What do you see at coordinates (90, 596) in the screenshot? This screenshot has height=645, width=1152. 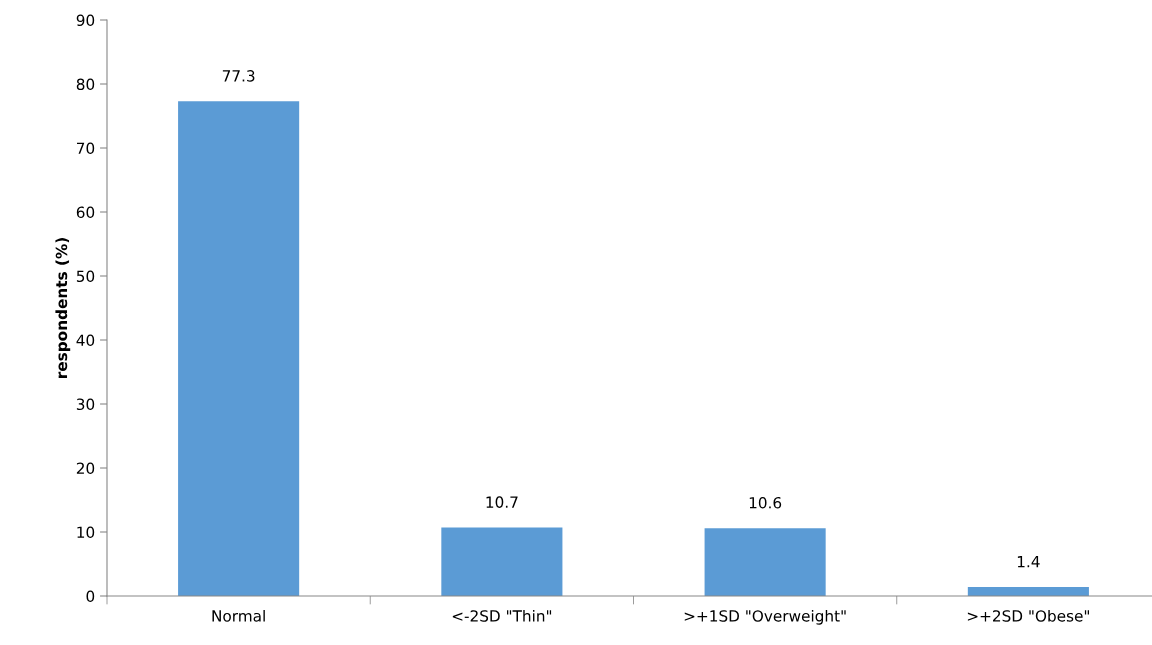 I see `y-tick-label: 0` at bounding box center [90, 596].